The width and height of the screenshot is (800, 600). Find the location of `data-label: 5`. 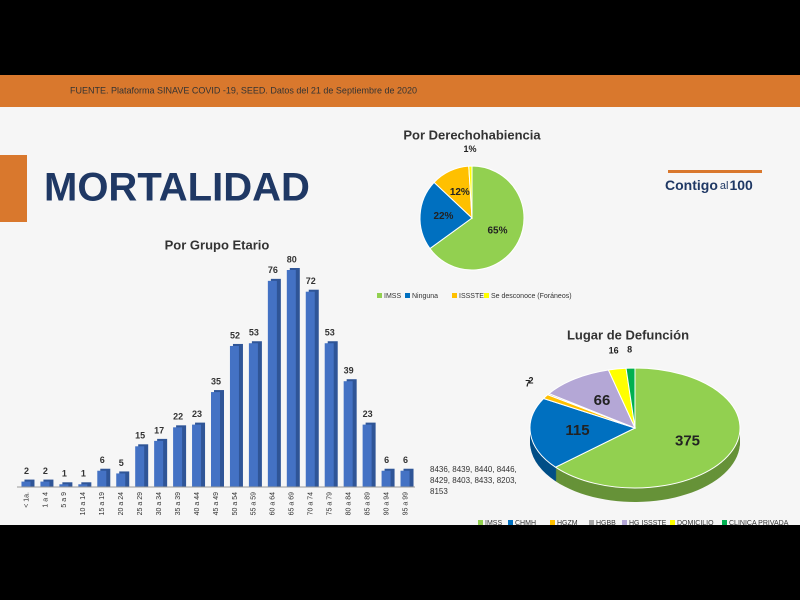

data-label: 5 is located at coordinates (121, 463).